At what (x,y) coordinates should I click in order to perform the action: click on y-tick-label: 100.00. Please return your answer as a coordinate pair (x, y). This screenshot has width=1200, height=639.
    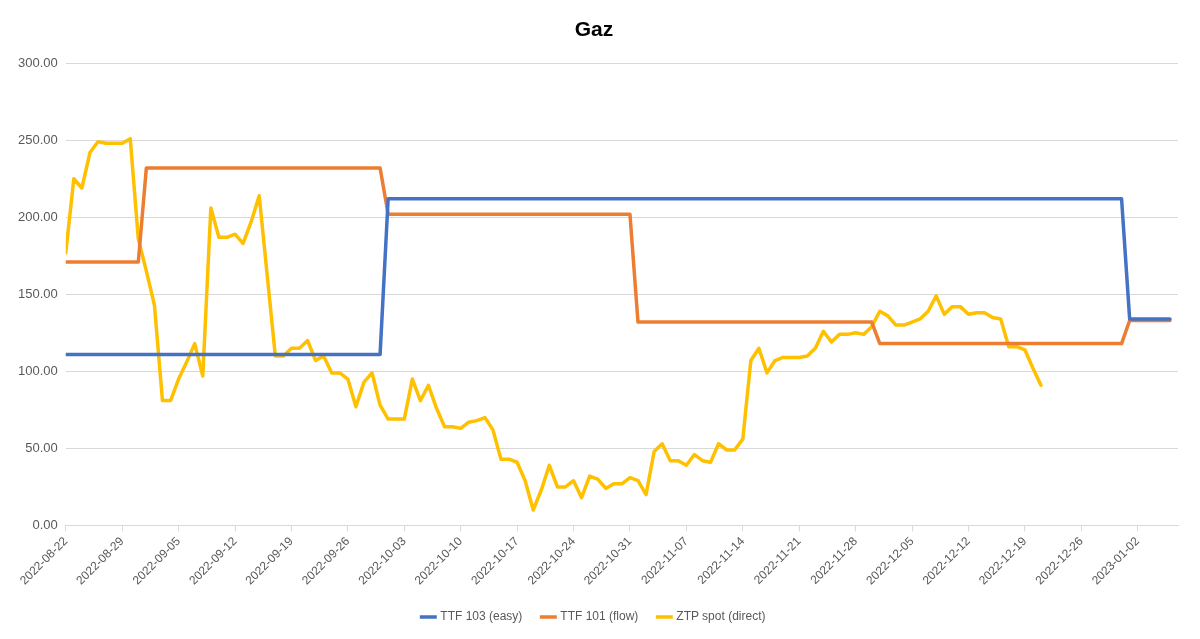
    Looking at the image, I should click on (38, 370).